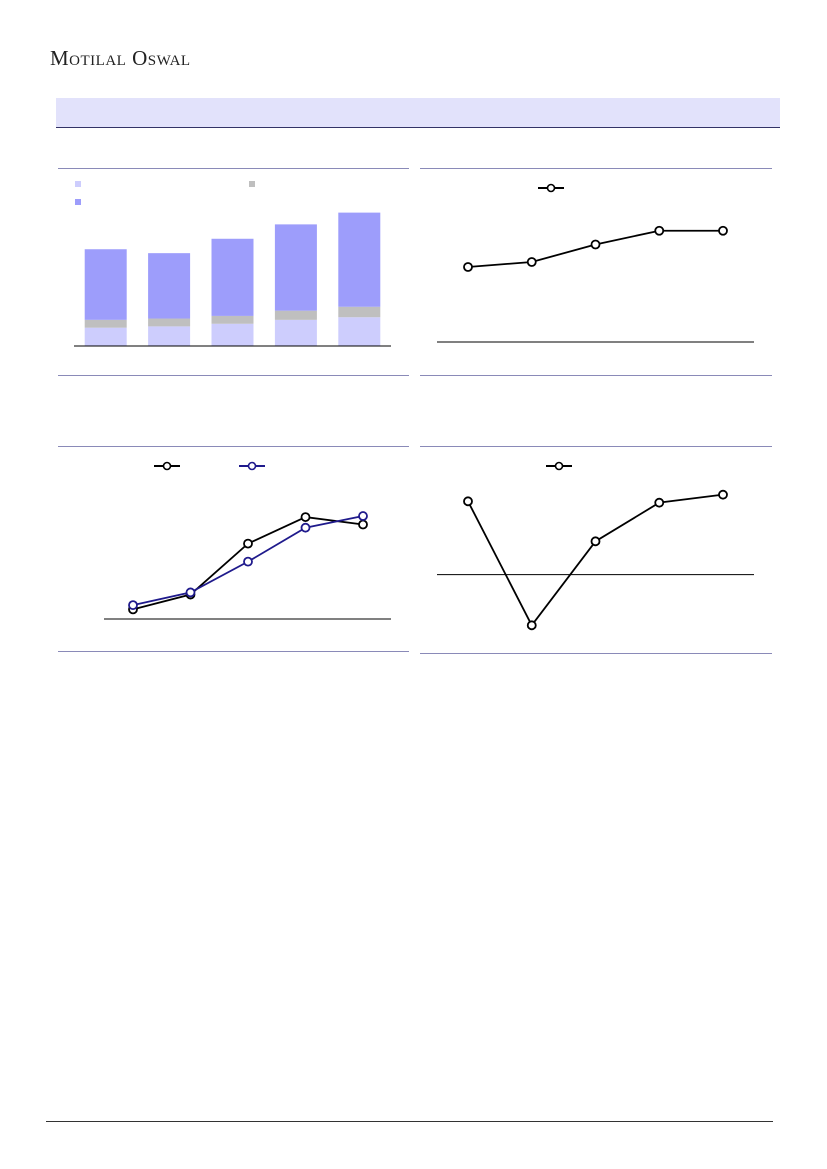 The image size is (827, 1169). I want to click on footer-rule, so click(409, 1121).